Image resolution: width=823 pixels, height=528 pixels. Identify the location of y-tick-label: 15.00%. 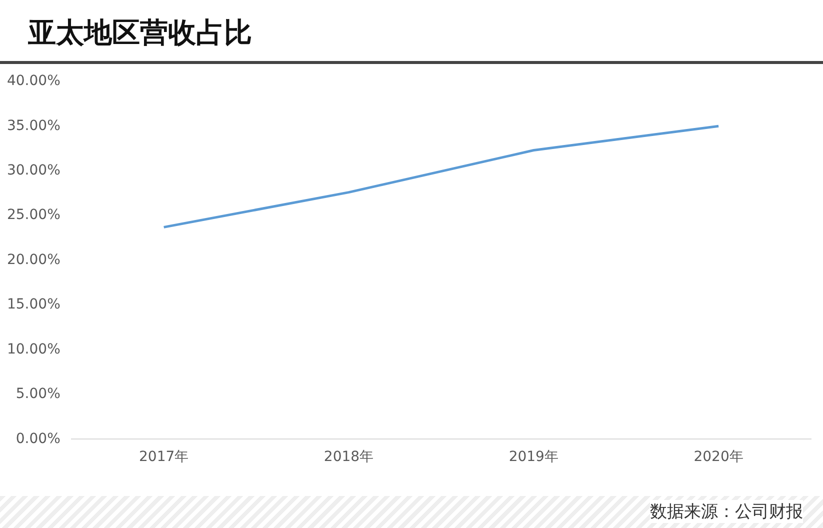
(33, 304).